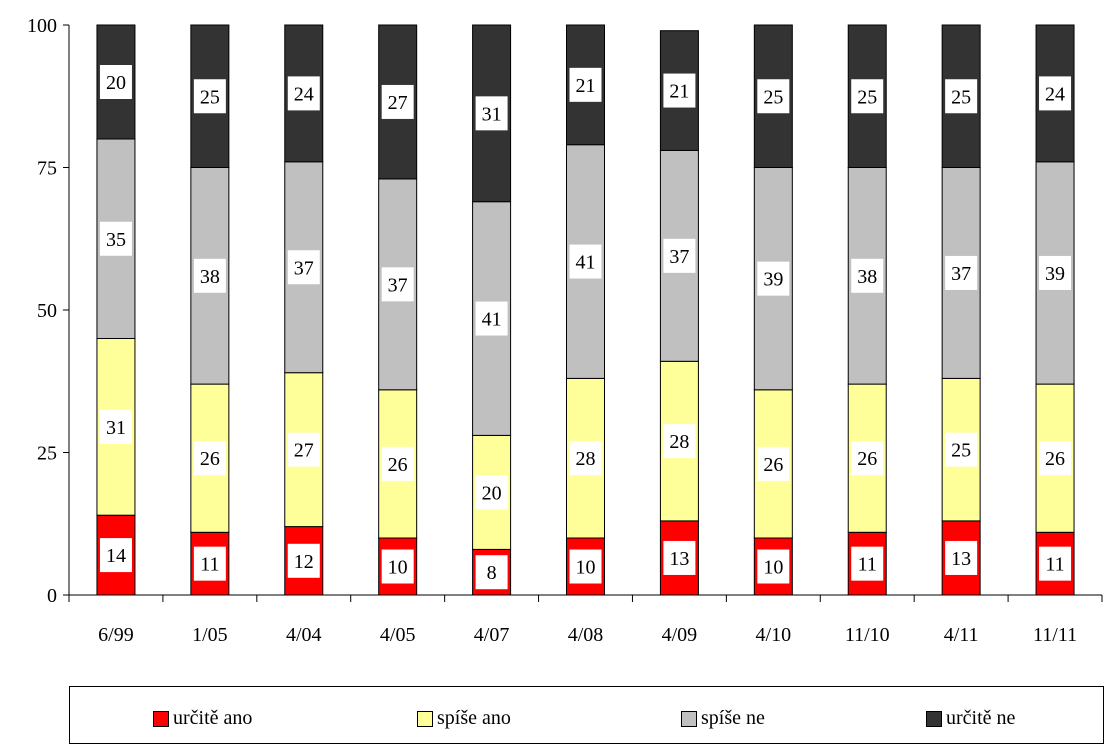 This screenshot has width=1118, height=746. I want to click on data-label: 11, so click(1054, 565).